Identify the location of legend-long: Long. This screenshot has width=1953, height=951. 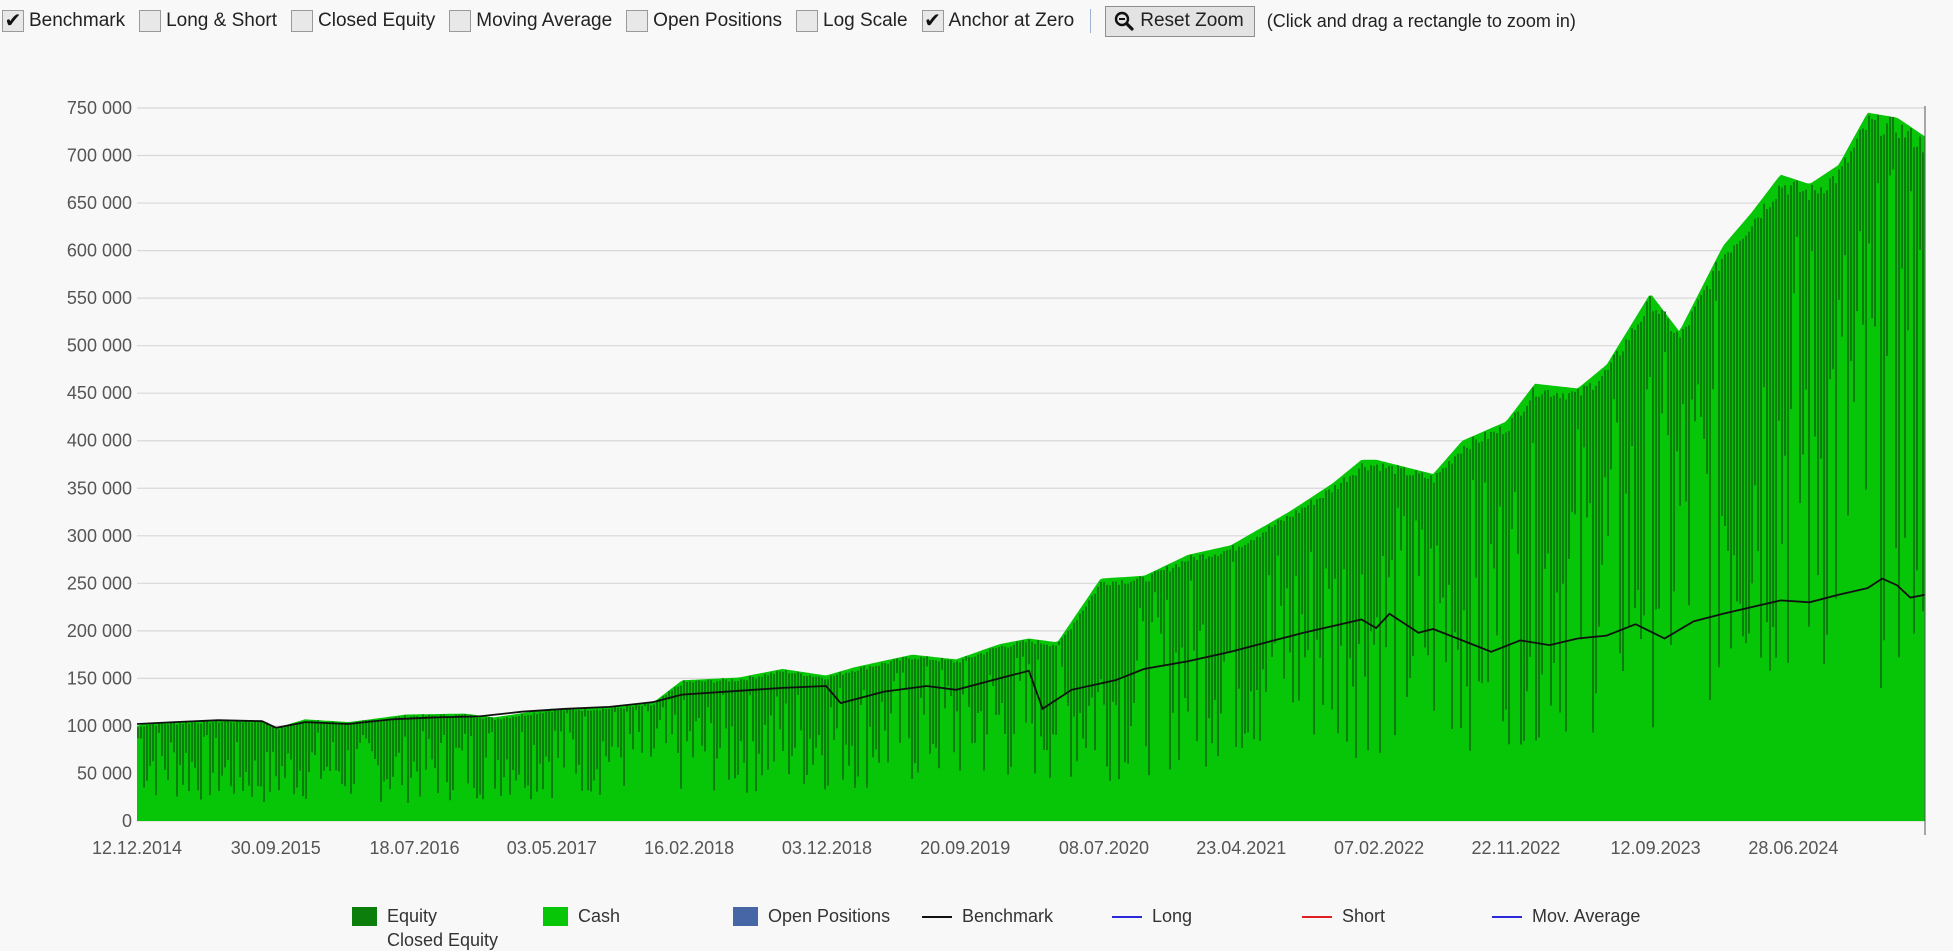
(1152, 916).